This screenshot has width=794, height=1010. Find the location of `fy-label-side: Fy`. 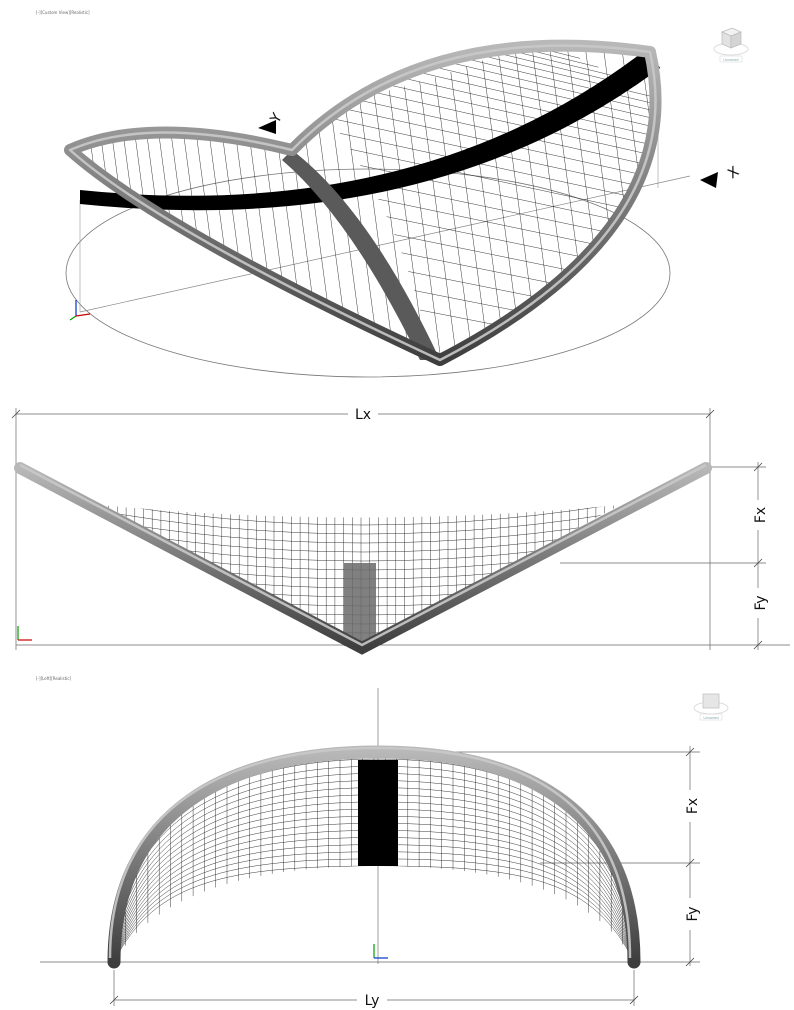

fy-label-side: Fy is located at coordinates (761, 602).